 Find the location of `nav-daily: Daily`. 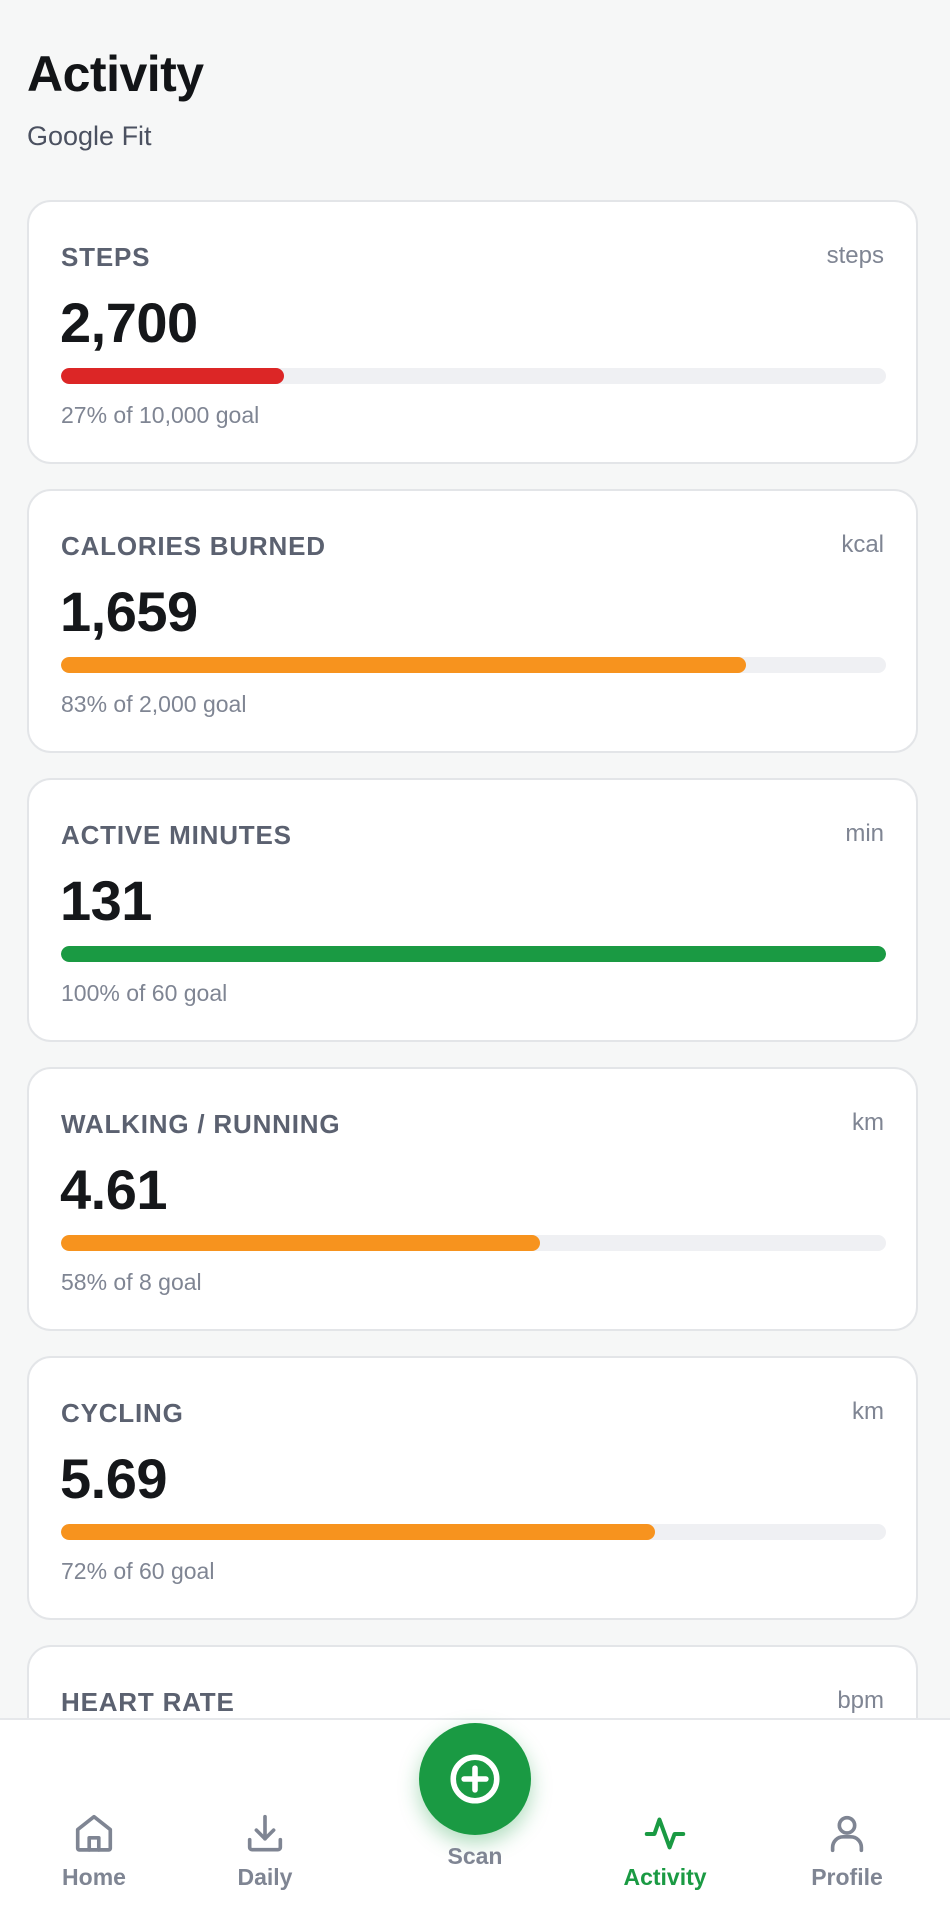

nav-daily: Daily is located at coordinates (265, 1850).